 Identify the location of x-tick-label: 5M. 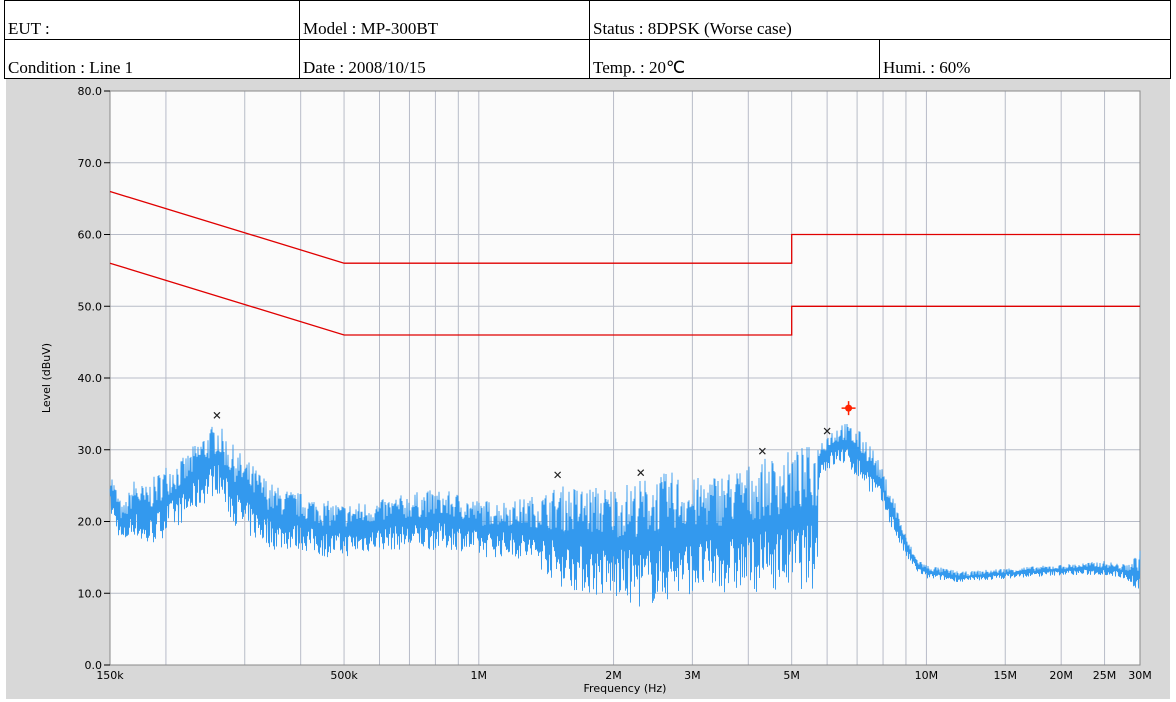
(791, 675).